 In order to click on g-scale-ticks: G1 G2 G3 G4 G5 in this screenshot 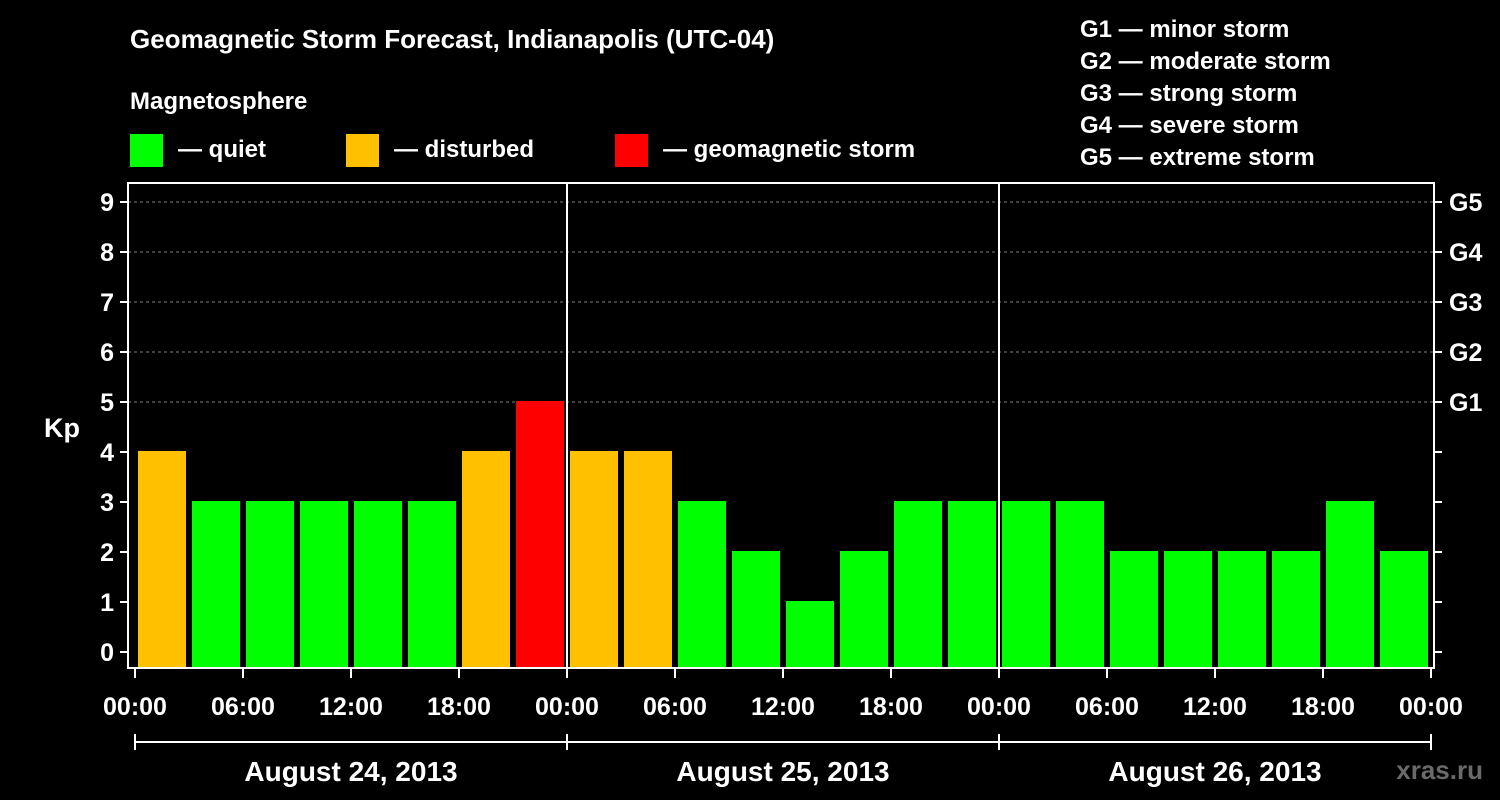, I will do `click(1458, 421)`.